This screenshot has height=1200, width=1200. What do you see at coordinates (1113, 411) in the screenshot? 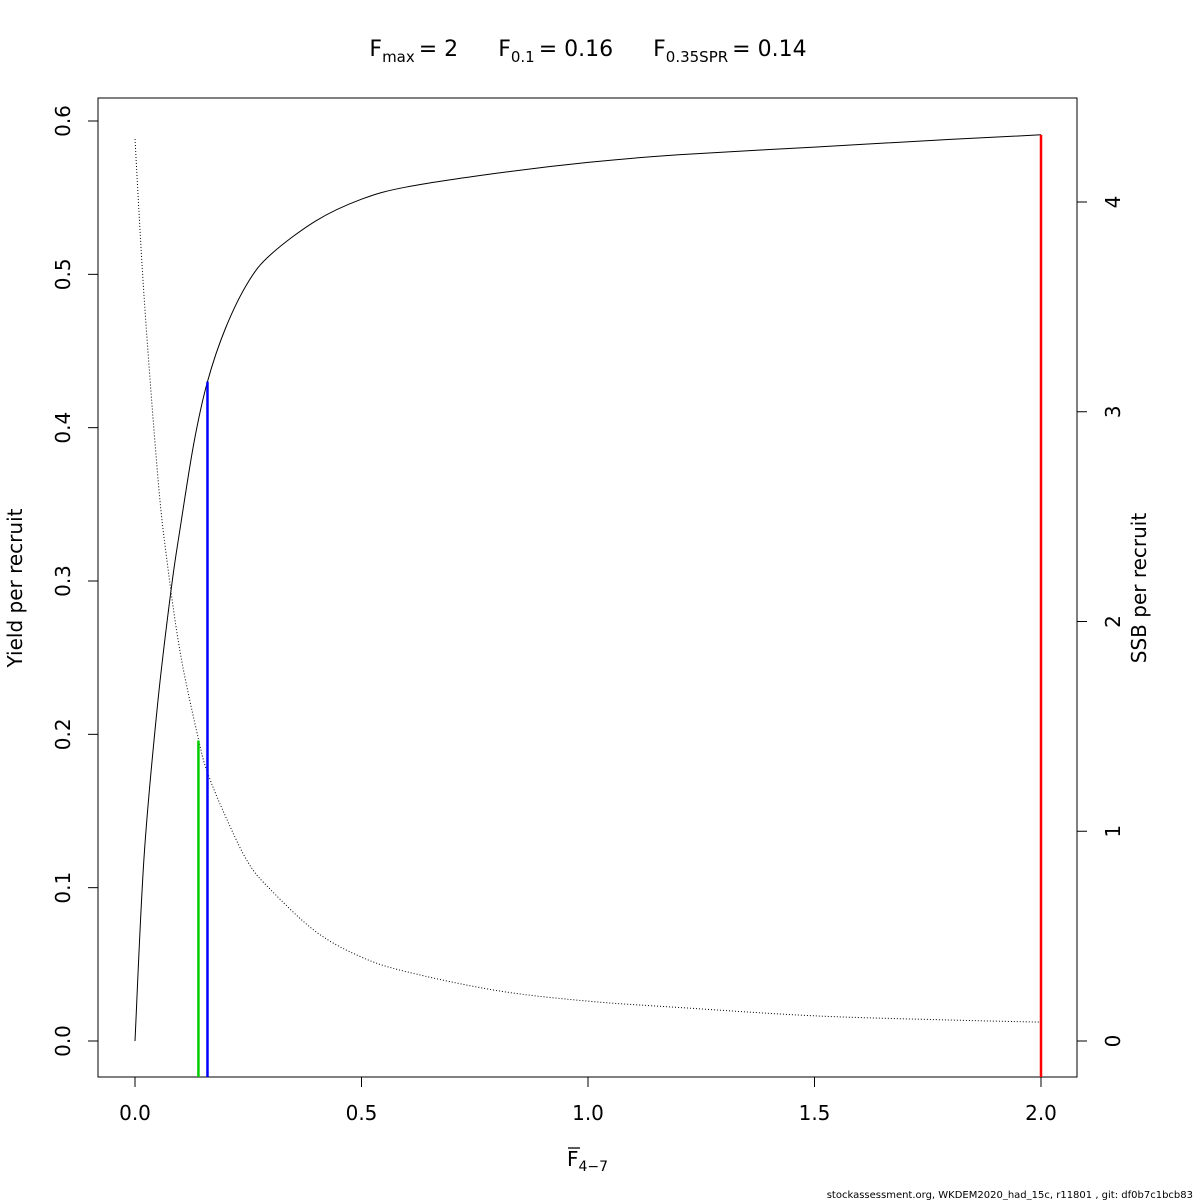
I see `y-right-tick-label: 3` at bounding box center [1113, 411].